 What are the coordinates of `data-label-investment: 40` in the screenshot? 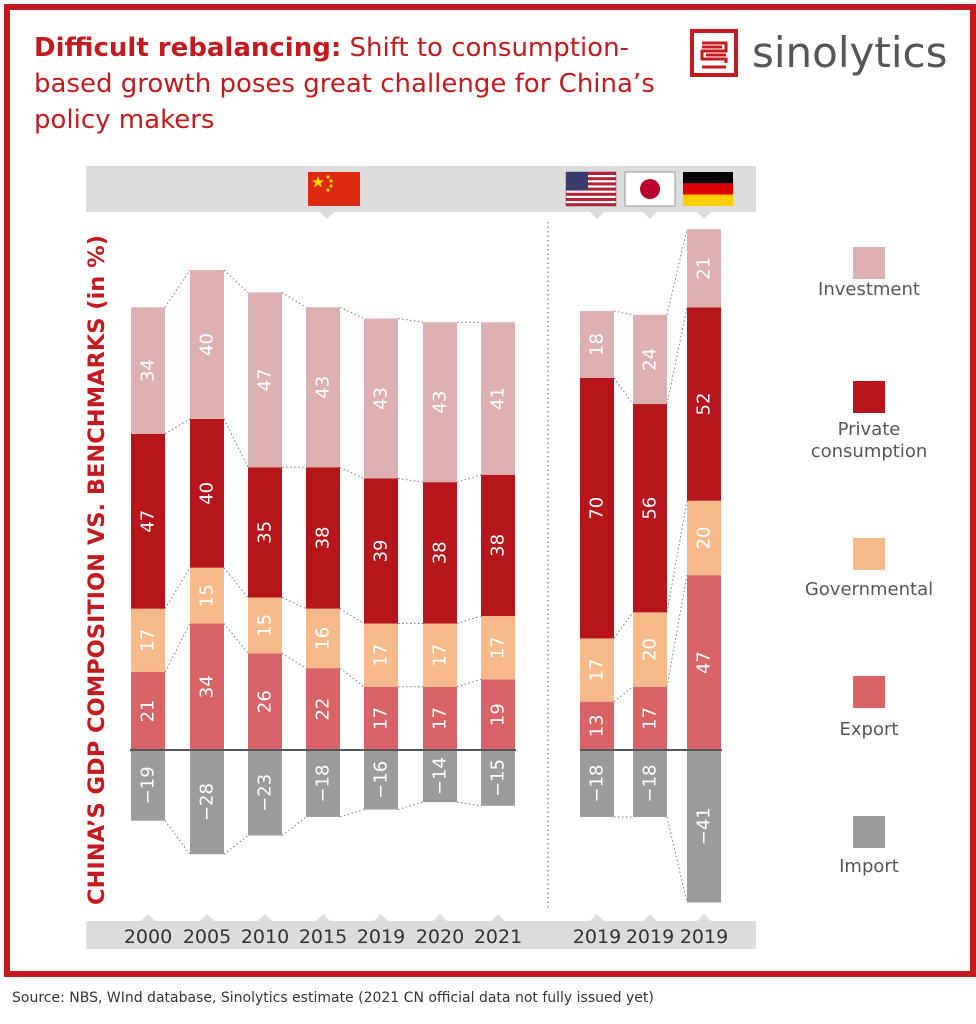 It's located at (207, 344).